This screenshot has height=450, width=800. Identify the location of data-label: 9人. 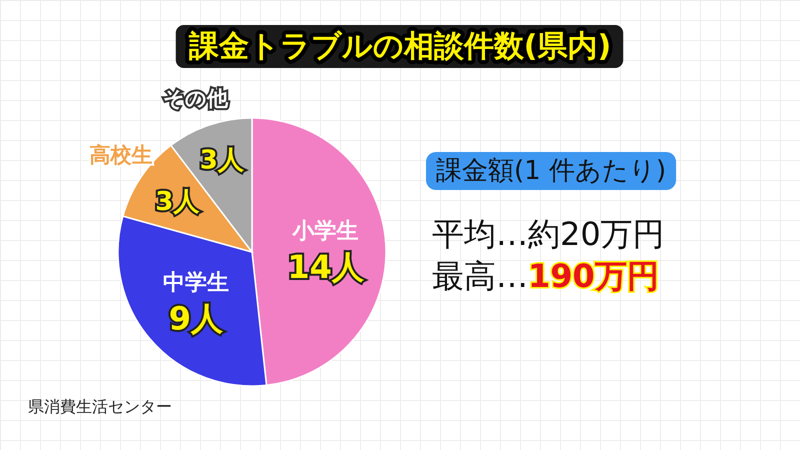
(196, 319).